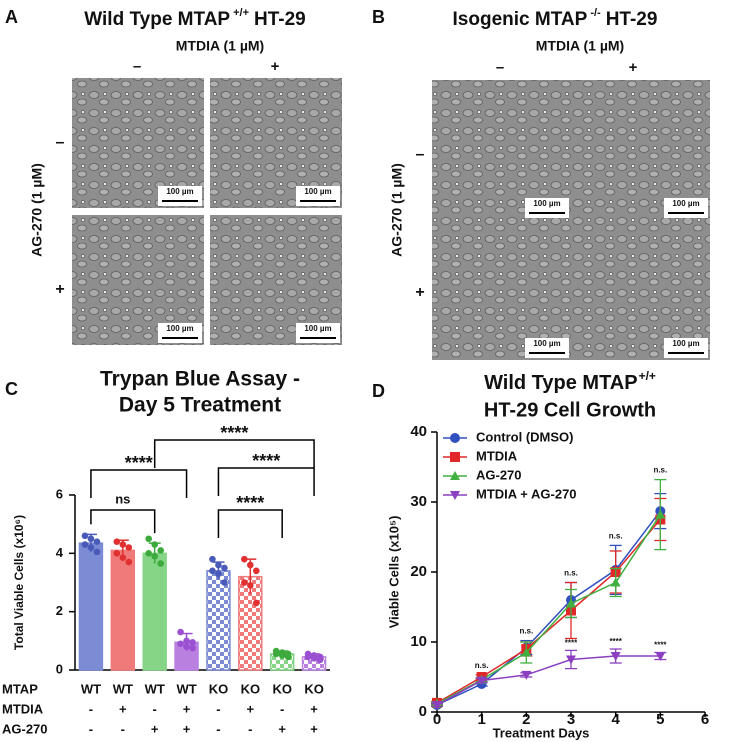  What do you see at coordinates (418, 641) in the screenshot?
I see `y-tick-label: 10` at bounding box center [418, 641].